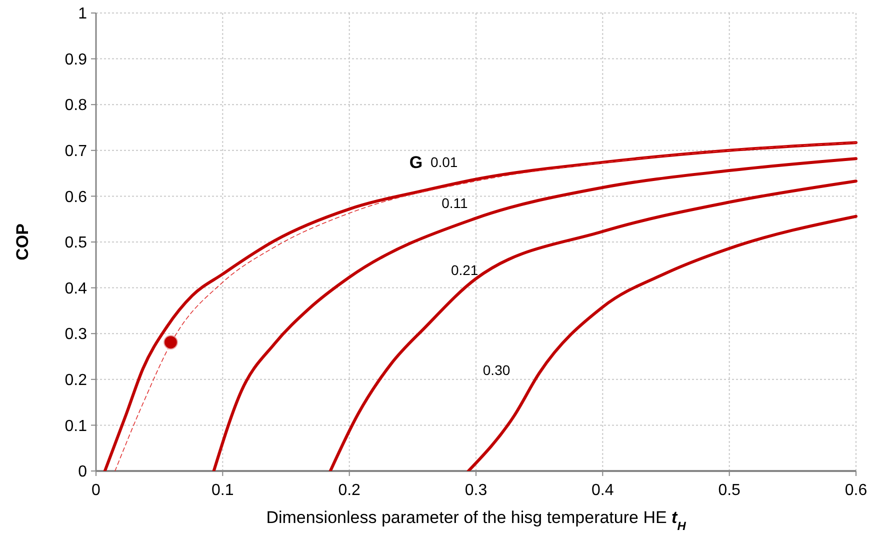 This screenshot has width=872, height=537. What do you see at coordinates (76, 243) in the screenshot?
I see `y-tick-label: 0.5` at bounding box center [76, 243].